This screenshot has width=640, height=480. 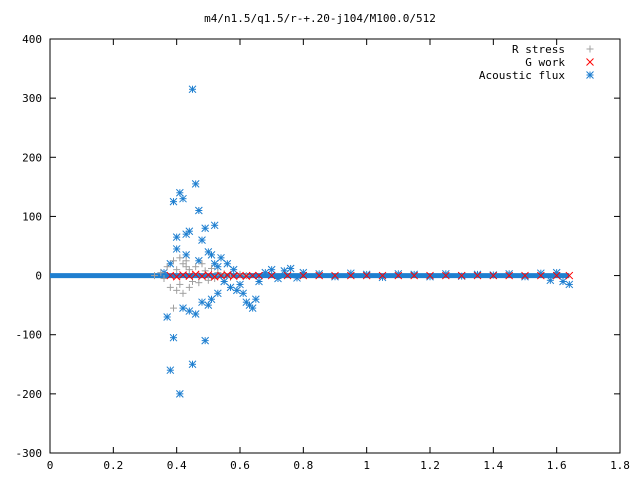 I want to click on y-tick-label: 200, so click(x=32, y=157).